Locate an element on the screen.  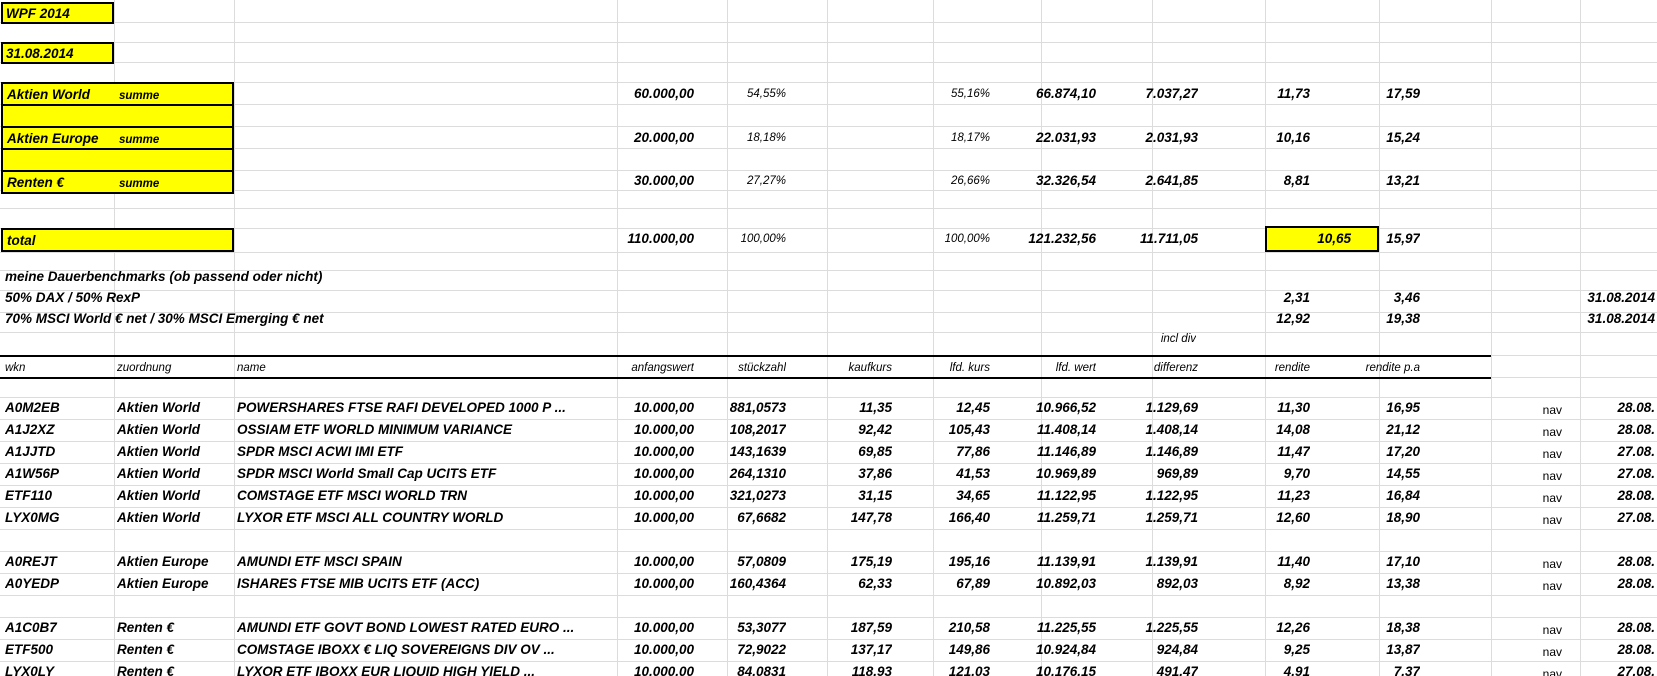
summary-differenz-cell: 2.031,93 is located at coordinates (1171, 137).